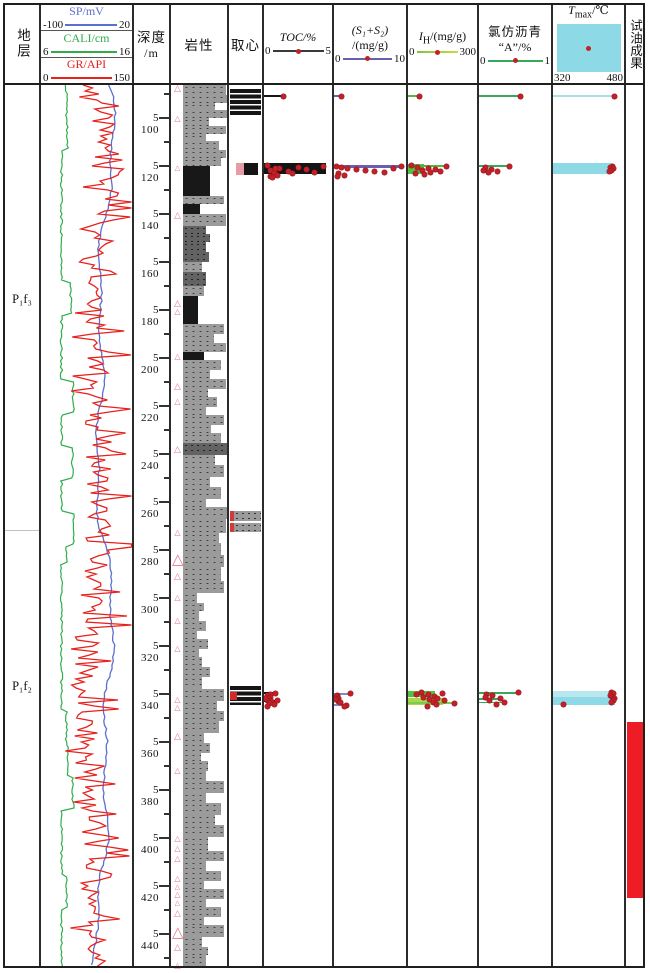  Describe the element at coordinates (414, 96) in the screenshot. I see `ih-value-line` at that location.